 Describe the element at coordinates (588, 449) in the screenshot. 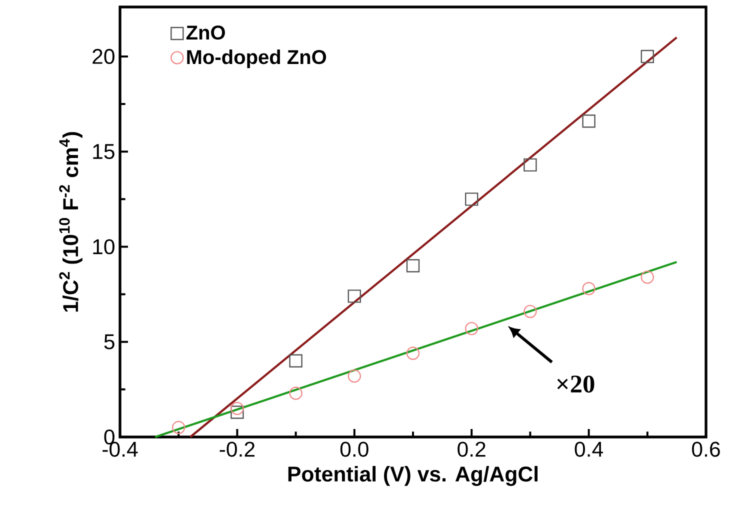

I see `x-tick-label: 0.4` at that location.